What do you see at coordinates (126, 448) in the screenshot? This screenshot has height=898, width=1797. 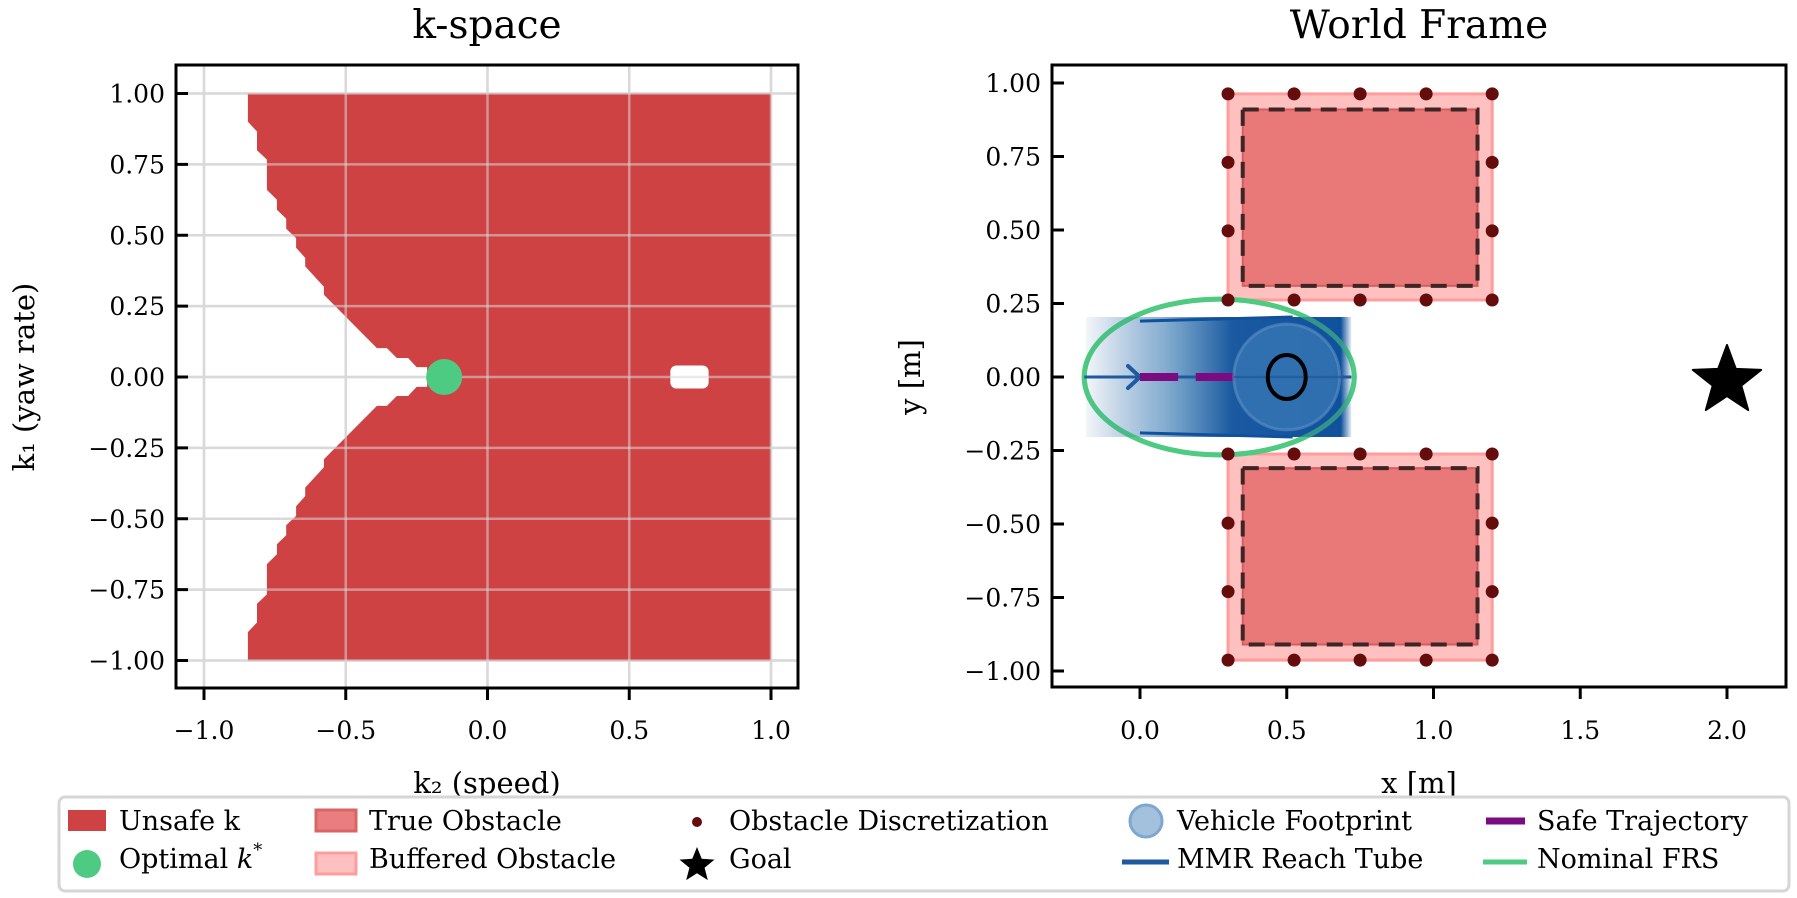 I see `kspace-ytick-label: −0.25` at bounding box center [126, 448].